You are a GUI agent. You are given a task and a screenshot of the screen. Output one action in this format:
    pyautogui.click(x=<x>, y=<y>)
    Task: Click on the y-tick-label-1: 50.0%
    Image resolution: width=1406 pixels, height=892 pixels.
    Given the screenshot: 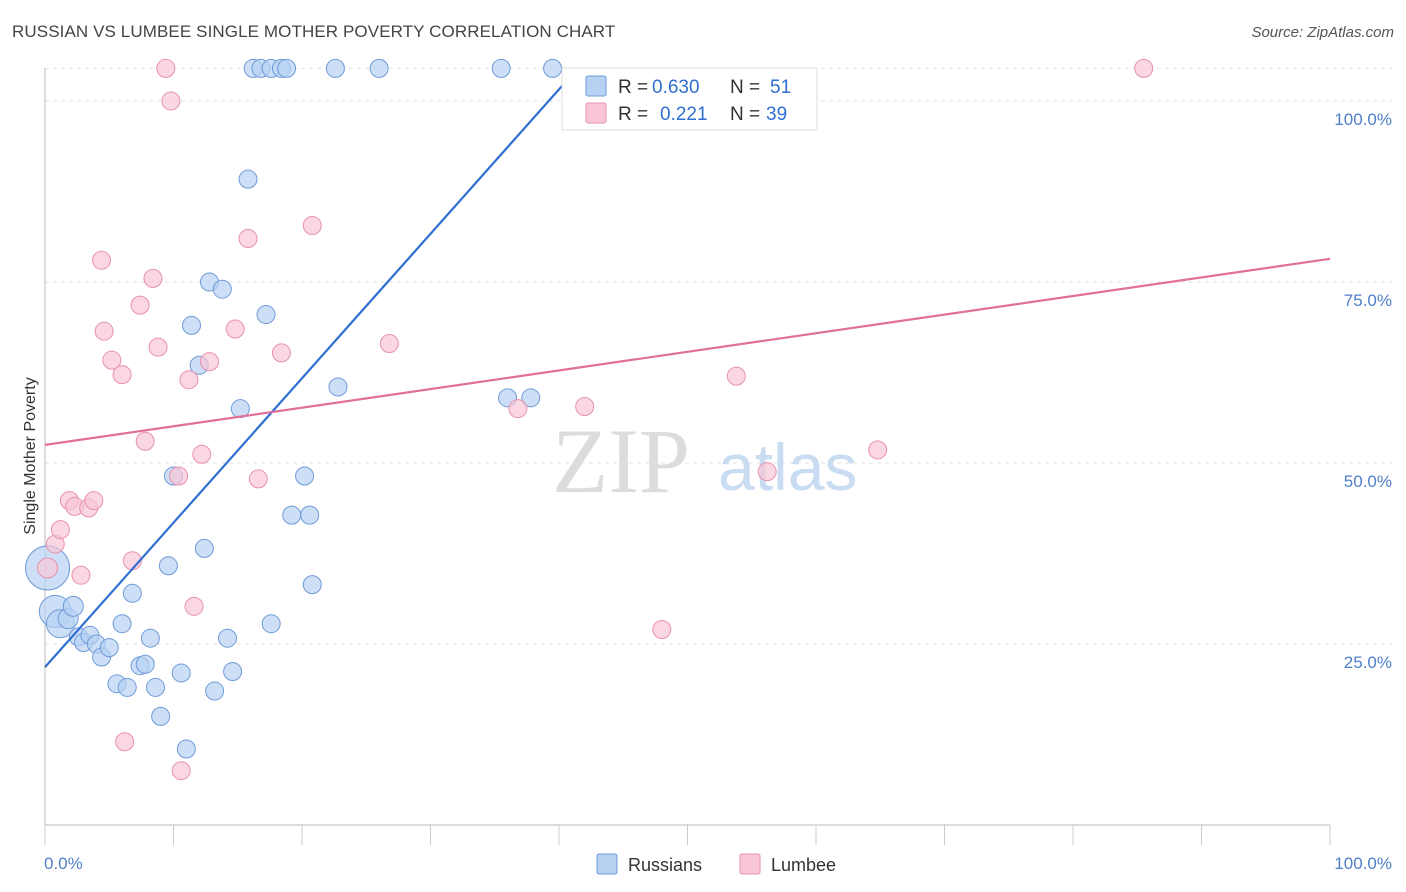 What is the action you would take?
    pyautogui.click(x=1368, y=481)
    